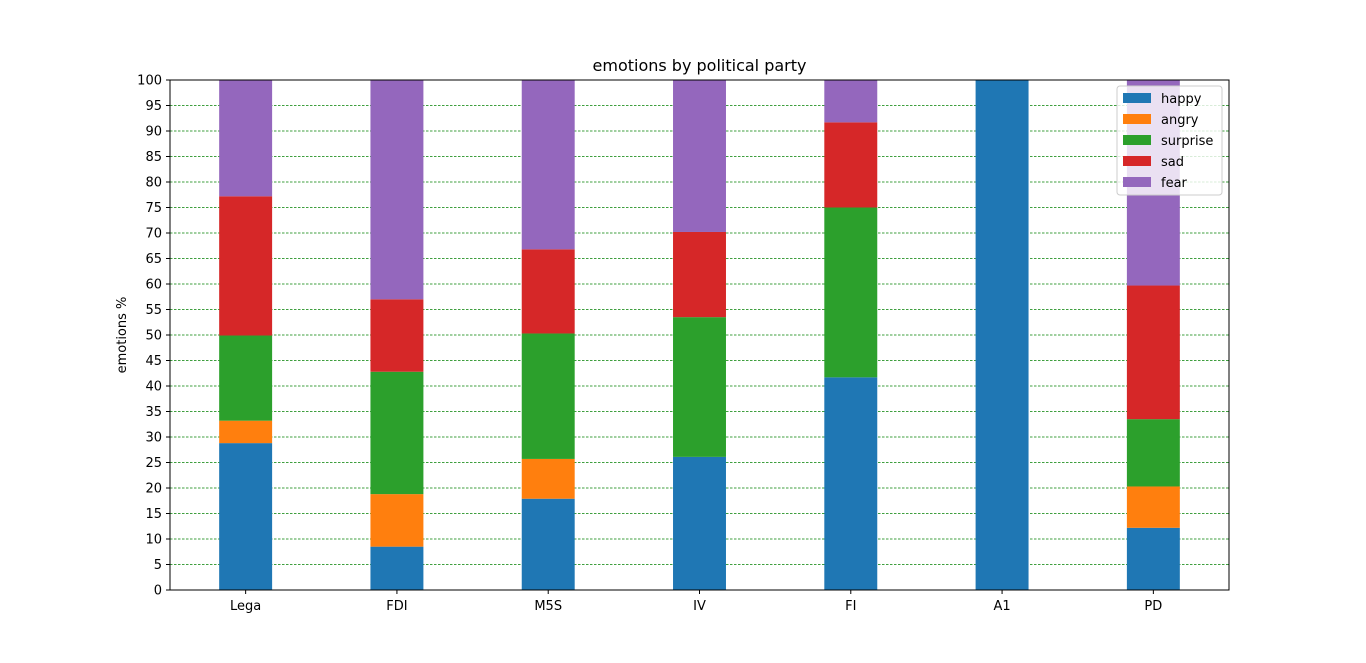 The height and width of the screenshot is (663, 1366). What do you see at coordinates (153, 157) in the screenshot?
I see `y-tick-label: 85` at bounding box center [153, 157].